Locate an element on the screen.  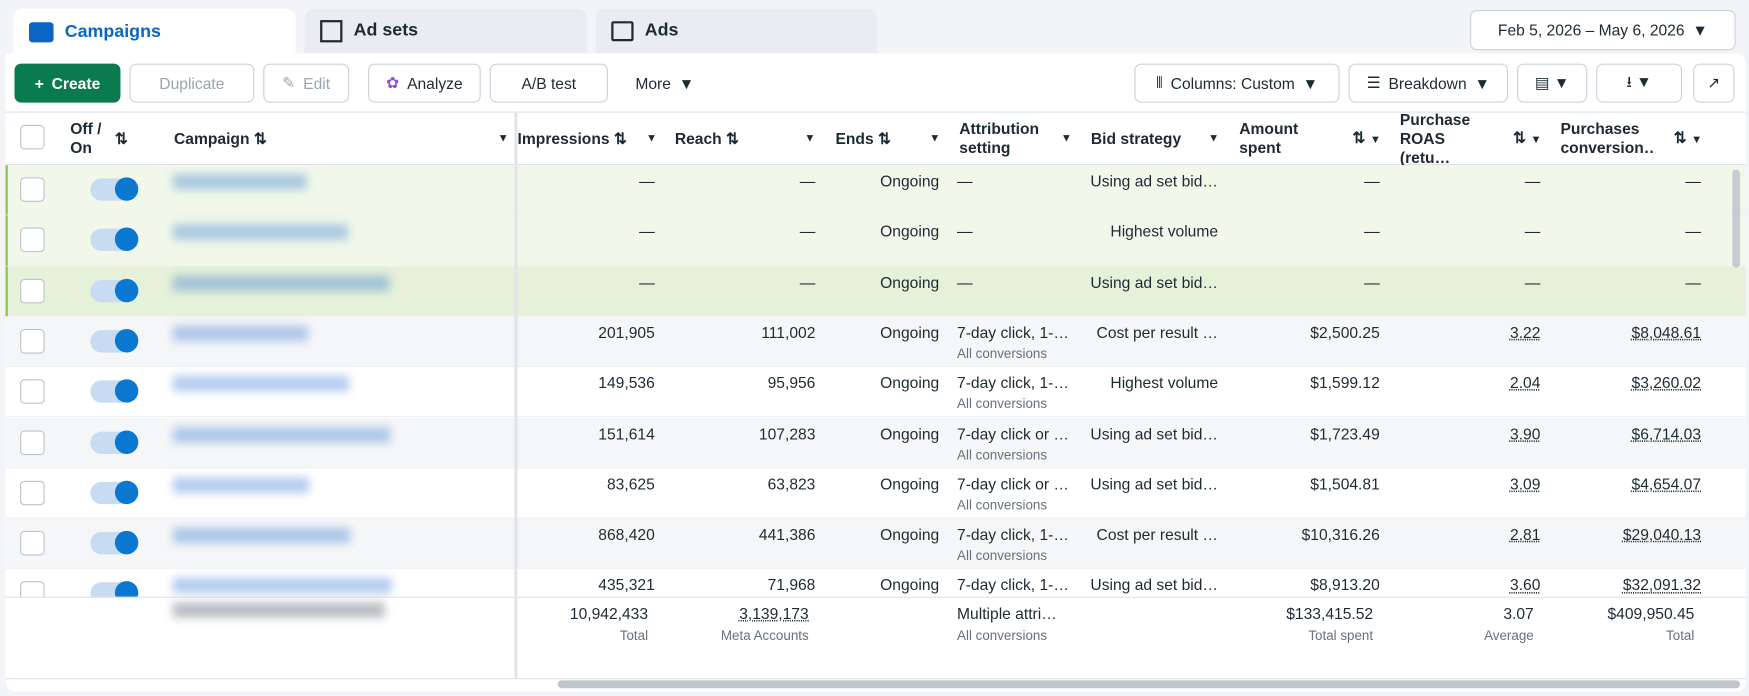
cell-attribution: — is located at coordinates (965, 180).